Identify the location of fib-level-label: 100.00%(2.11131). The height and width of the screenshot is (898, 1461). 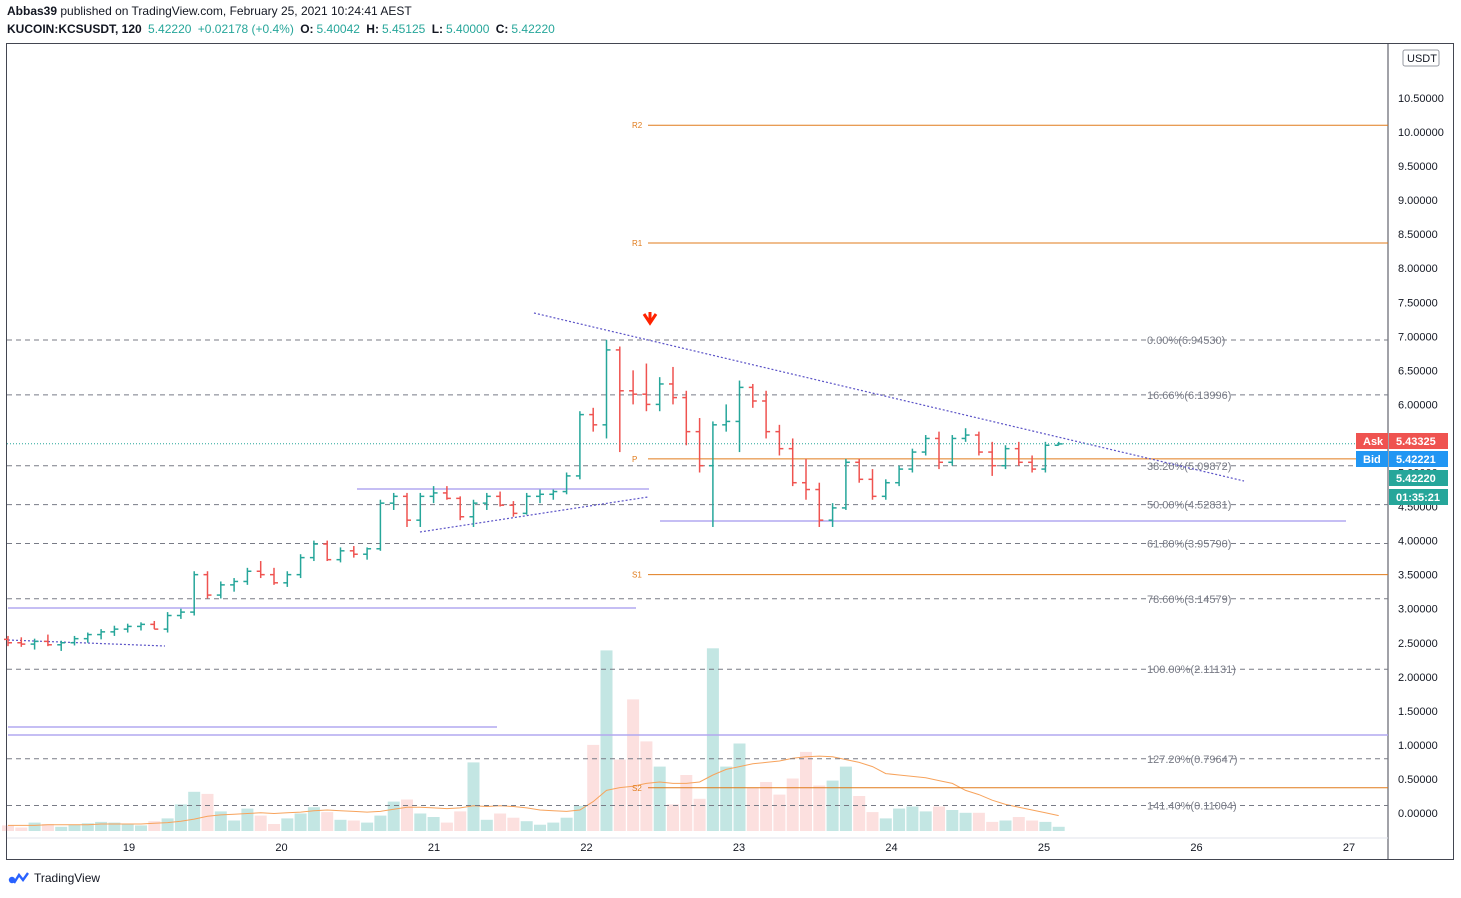
(1191, 670).